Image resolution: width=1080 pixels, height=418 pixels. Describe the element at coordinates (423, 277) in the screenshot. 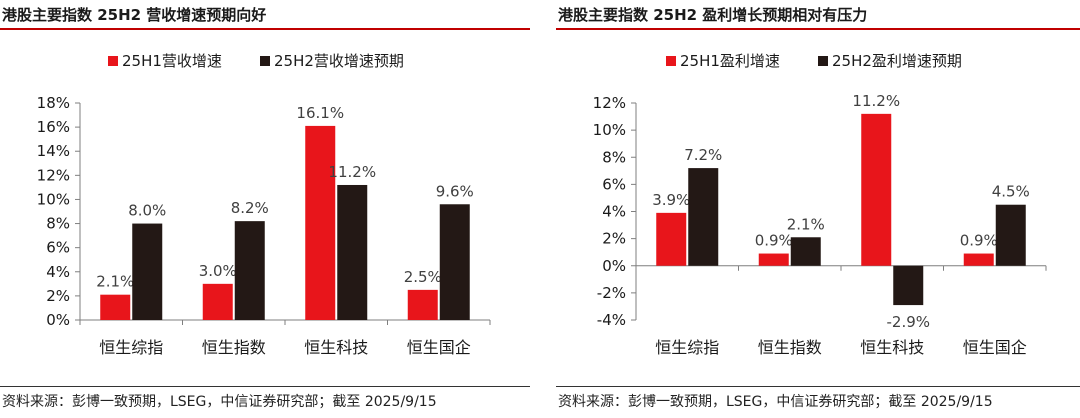

I see `data-label: 2.5%` at that location.